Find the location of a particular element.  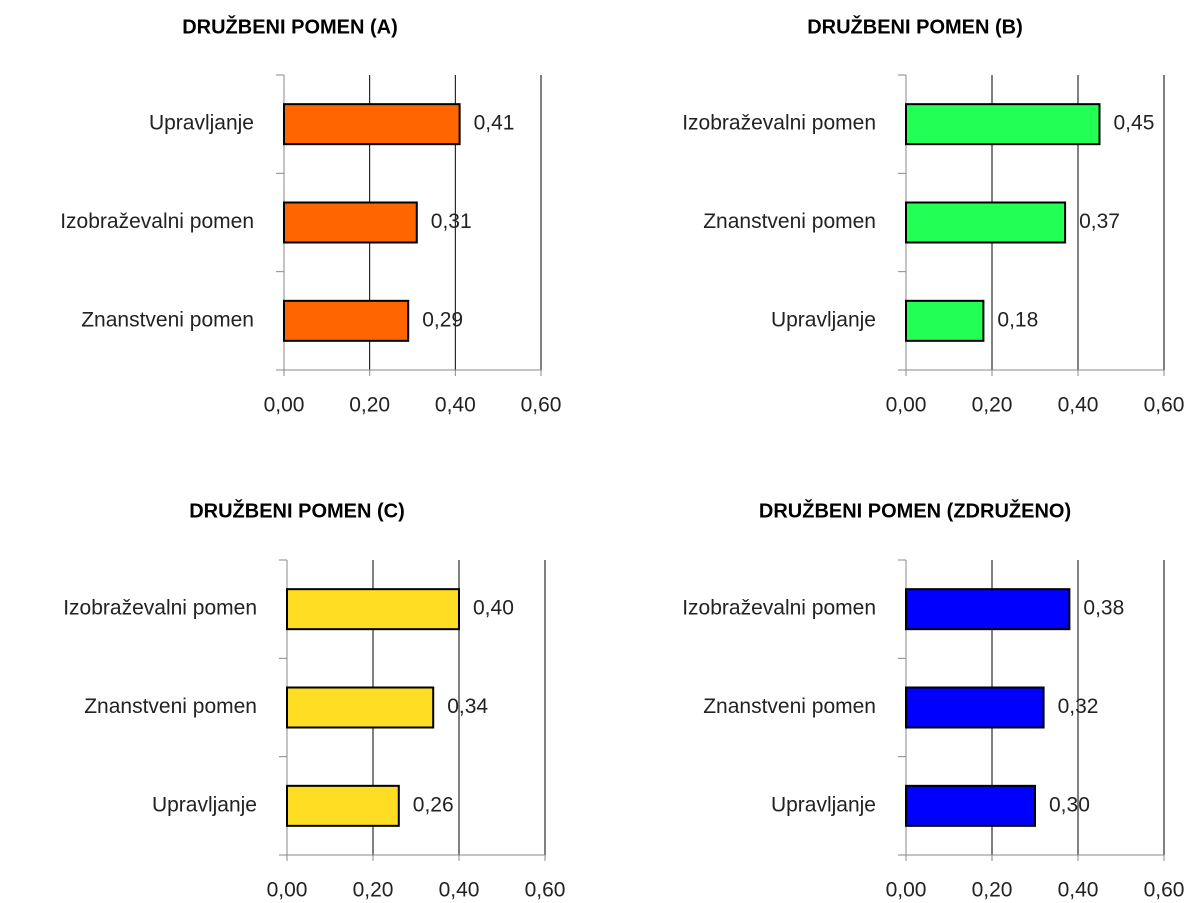

chart-title: DRUŽBENI POMEN (B) is located at coordinates (915, 26).